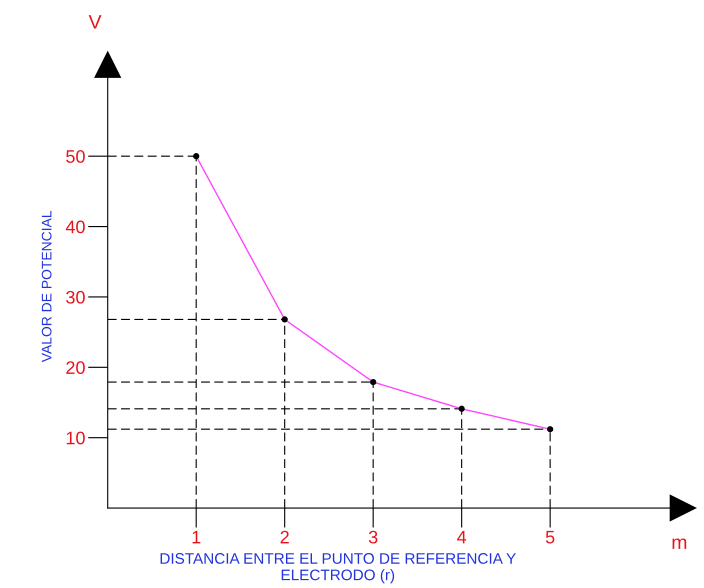 The height and width of the screenshot is (588, 704). I want to click on y-tick-label: 20, so click(75, 367).